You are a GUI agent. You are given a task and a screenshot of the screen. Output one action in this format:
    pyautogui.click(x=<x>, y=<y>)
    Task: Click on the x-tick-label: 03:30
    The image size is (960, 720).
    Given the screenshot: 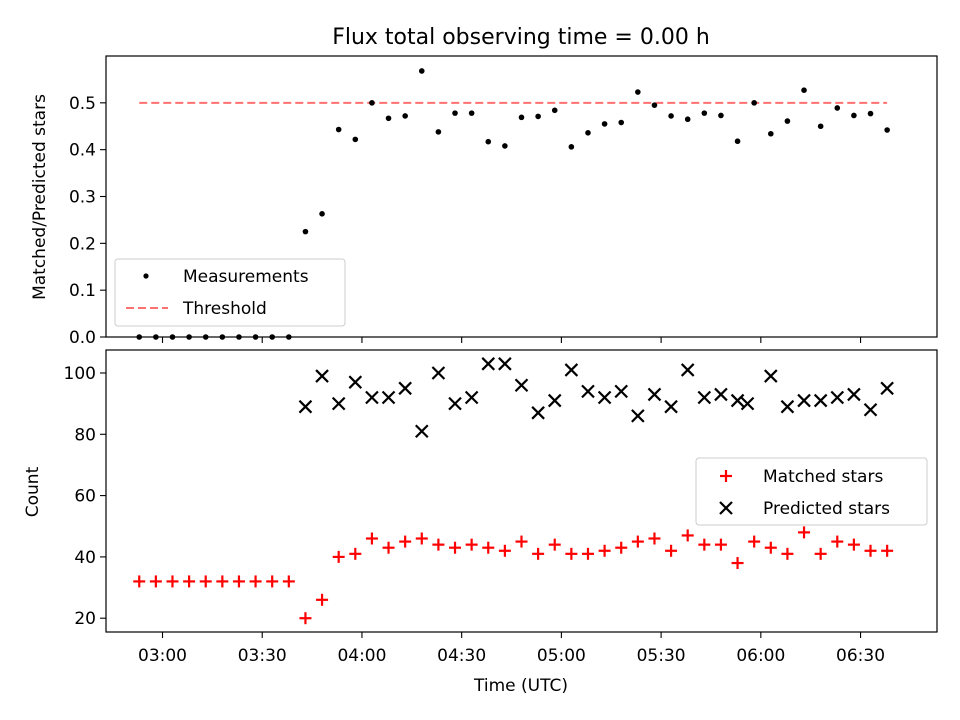 What is the action you would take?
    pyautogui.click(x=262, y=656)
    